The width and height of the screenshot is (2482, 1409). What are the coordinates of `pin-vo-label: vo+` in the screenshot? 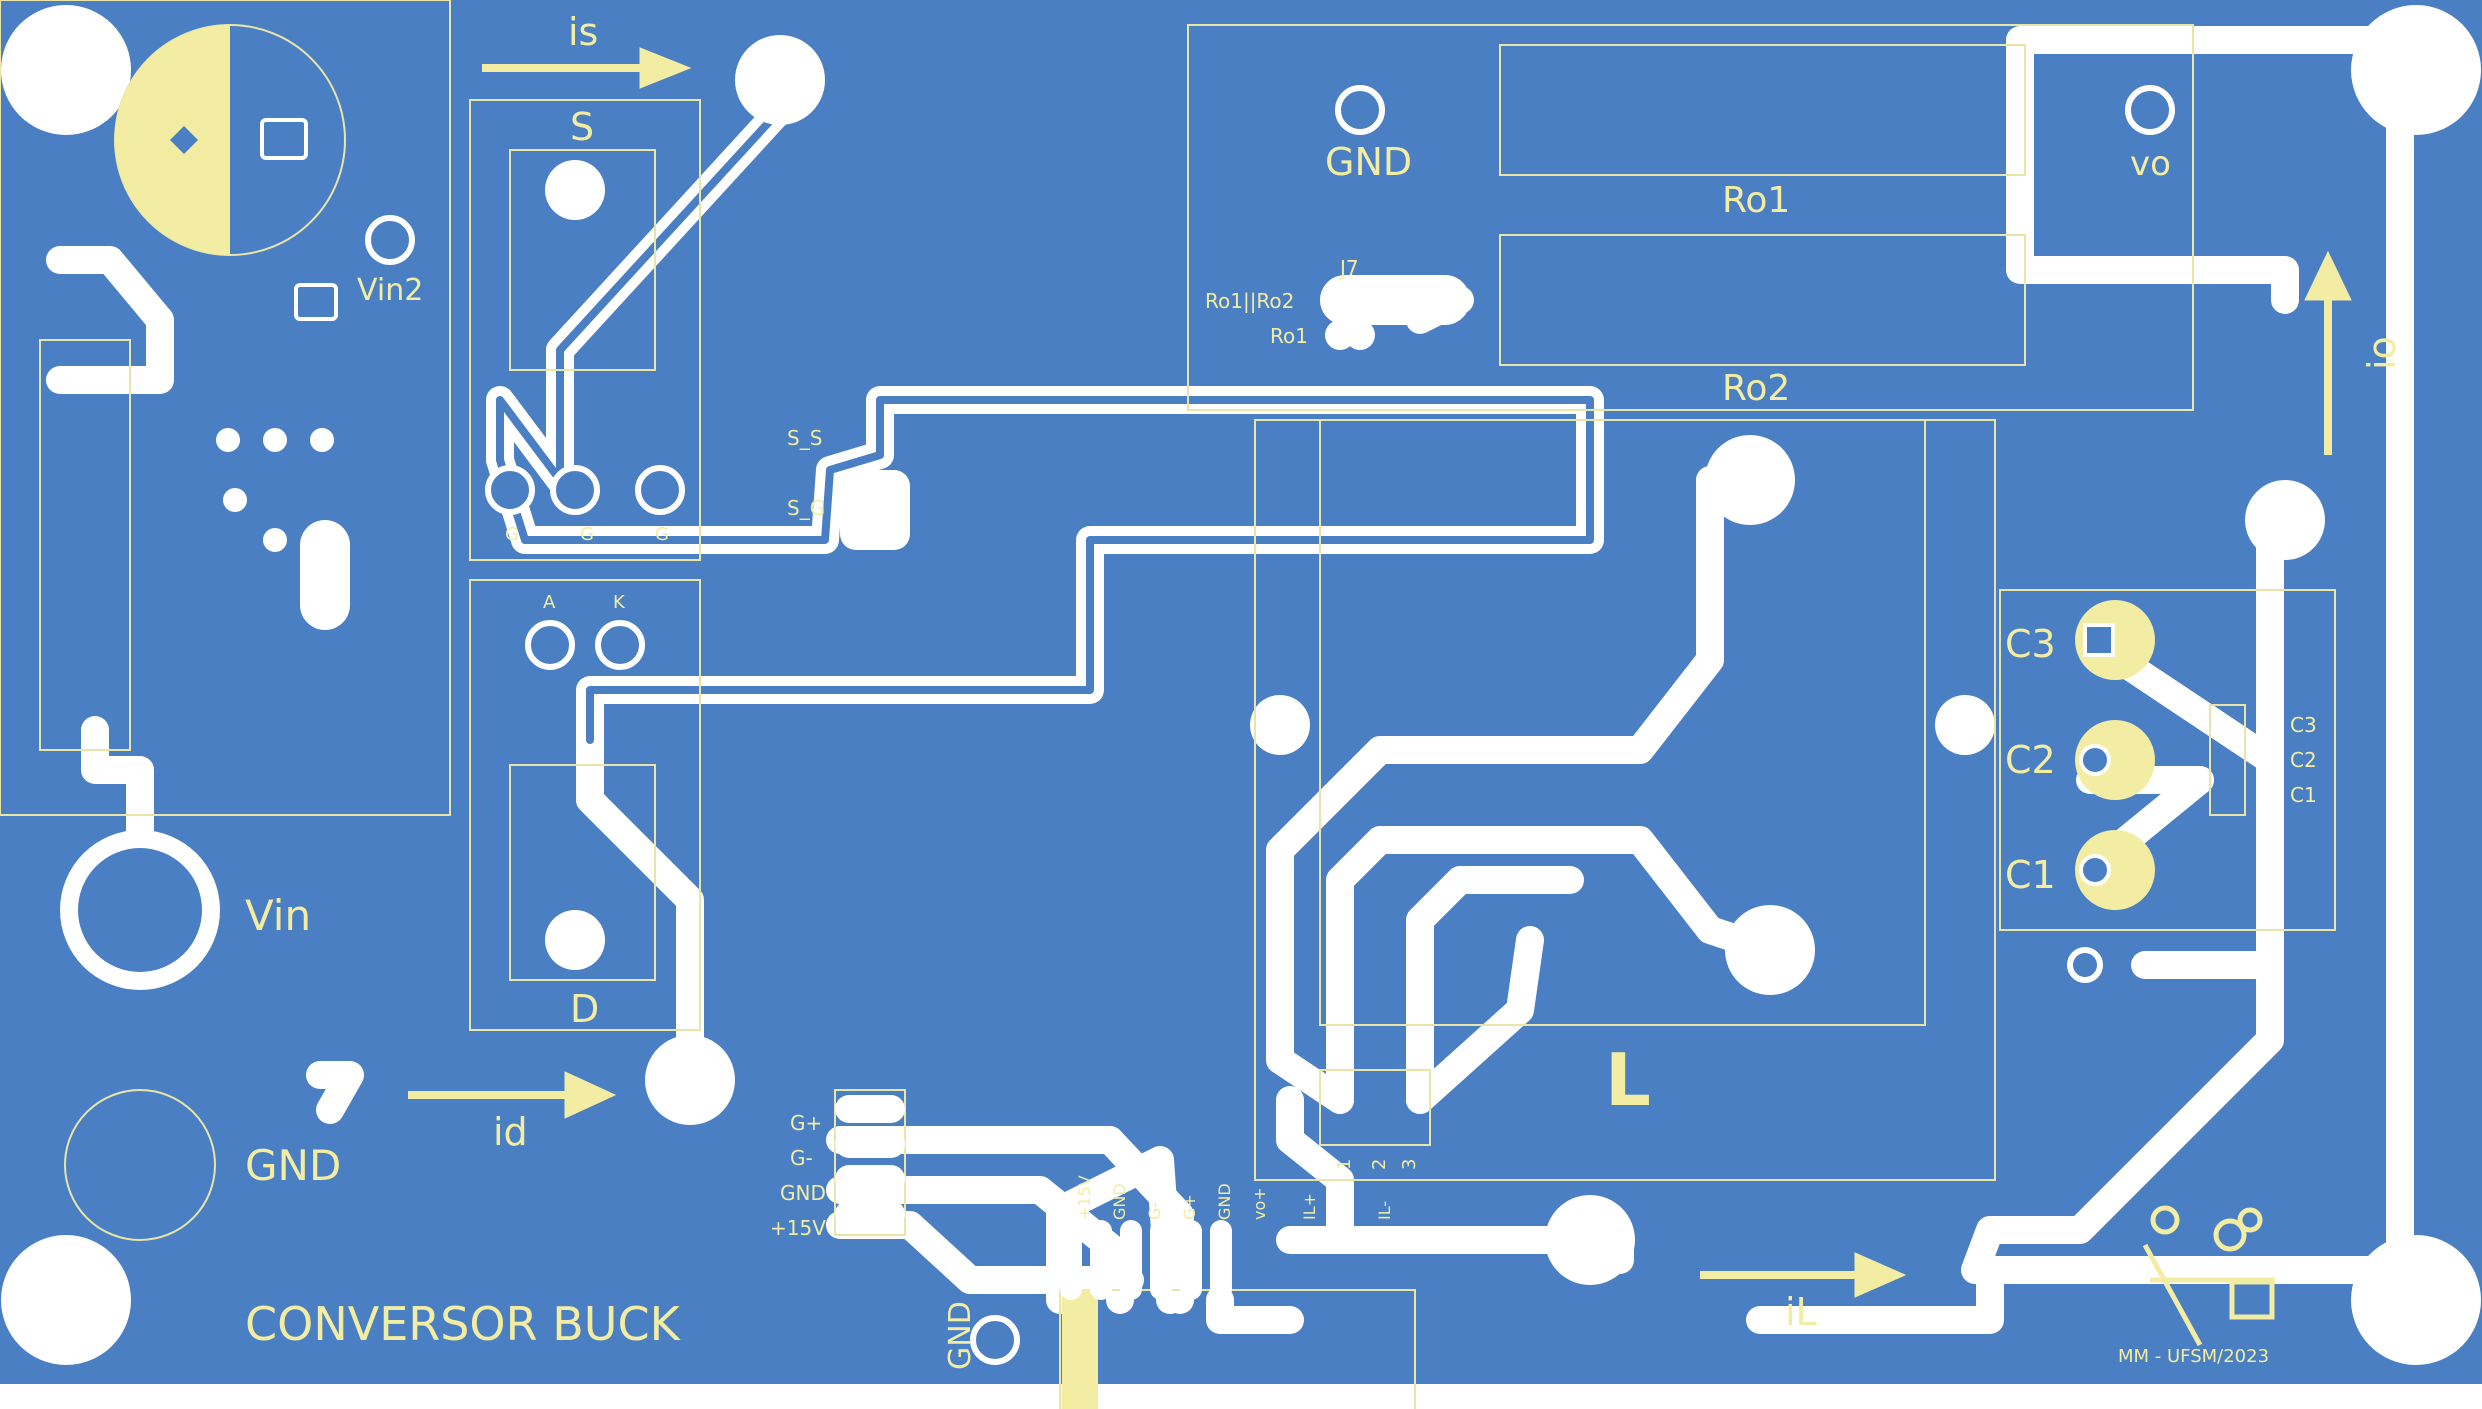 It's located at (1259, 1203).